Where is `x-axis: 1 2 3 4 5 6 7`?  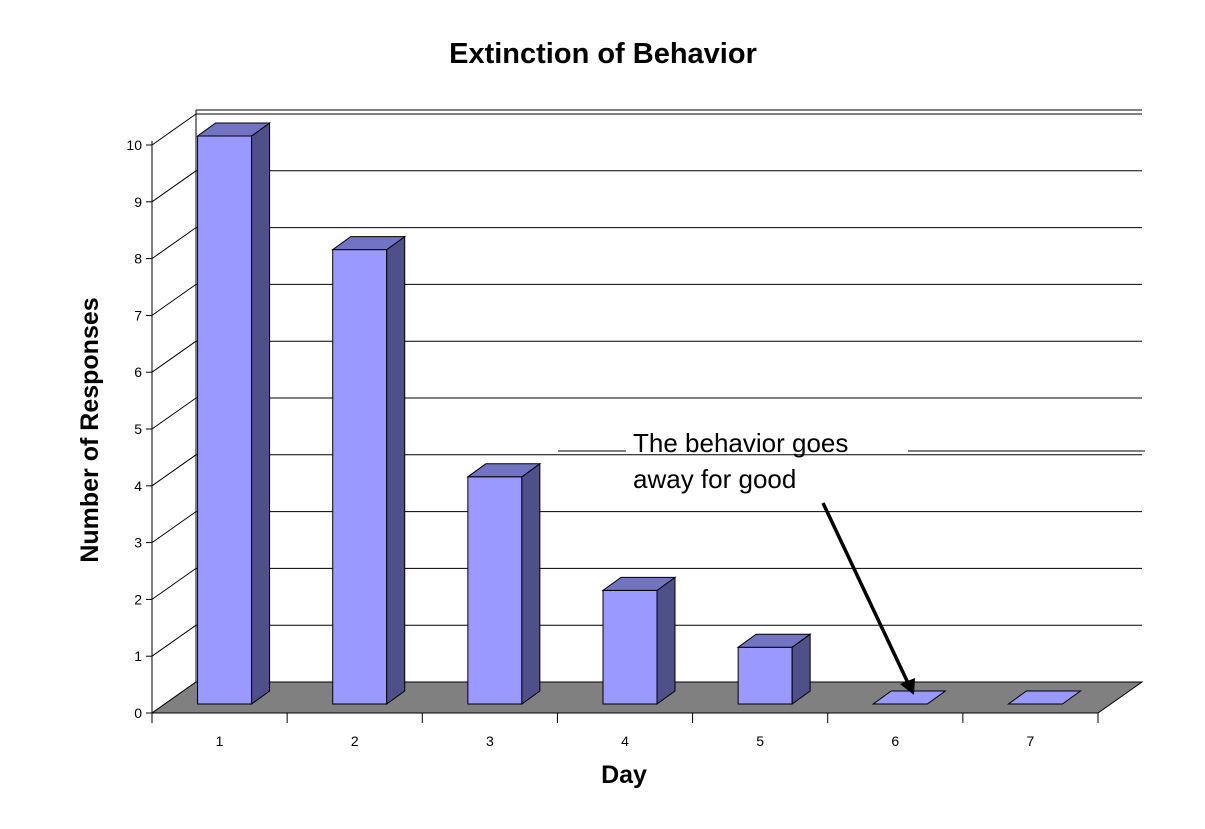
x-axis: 1 2 3 4 5 6 7 is located at coordinates (625, 730).